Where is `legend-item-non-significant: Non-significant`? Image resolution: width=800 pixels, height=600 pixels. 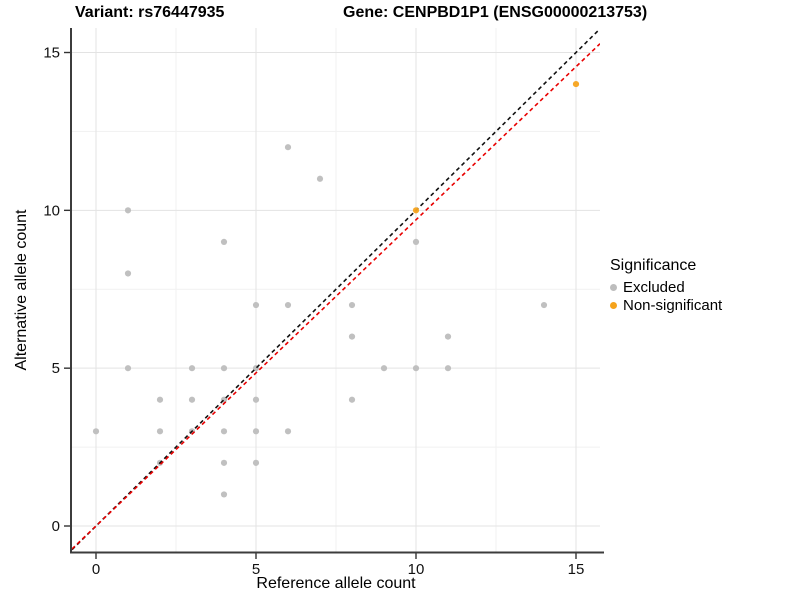 legend-item-non-significant: Non-significant is located at coordinates (666, 305).